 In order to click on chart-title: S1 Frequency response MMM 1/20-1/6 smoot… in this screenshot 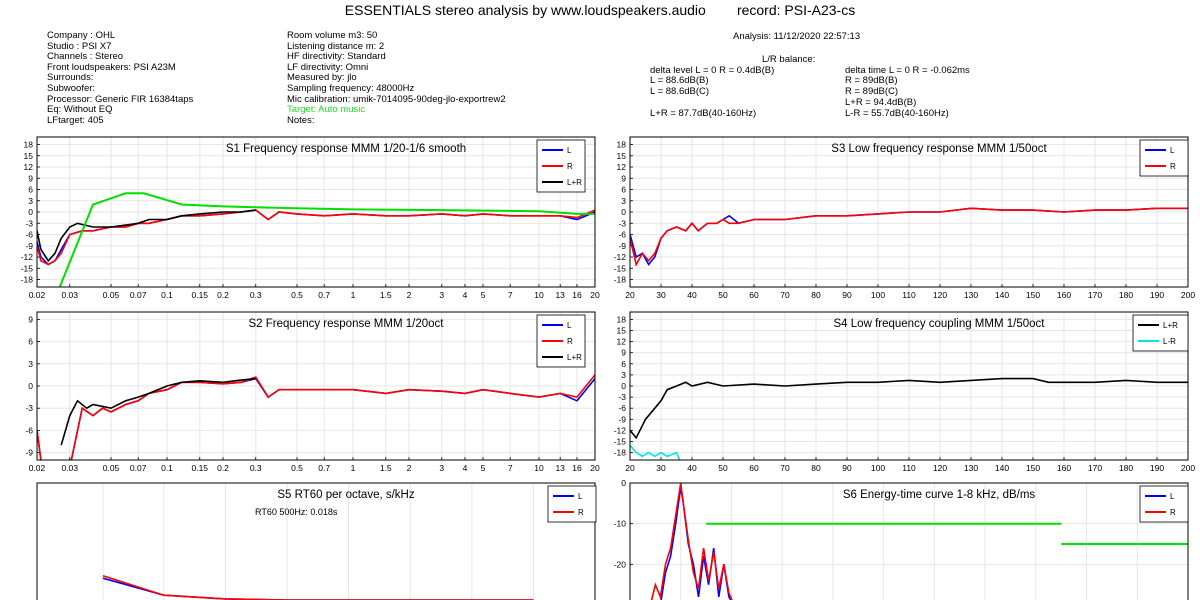, I will do `click(346, 149)`.